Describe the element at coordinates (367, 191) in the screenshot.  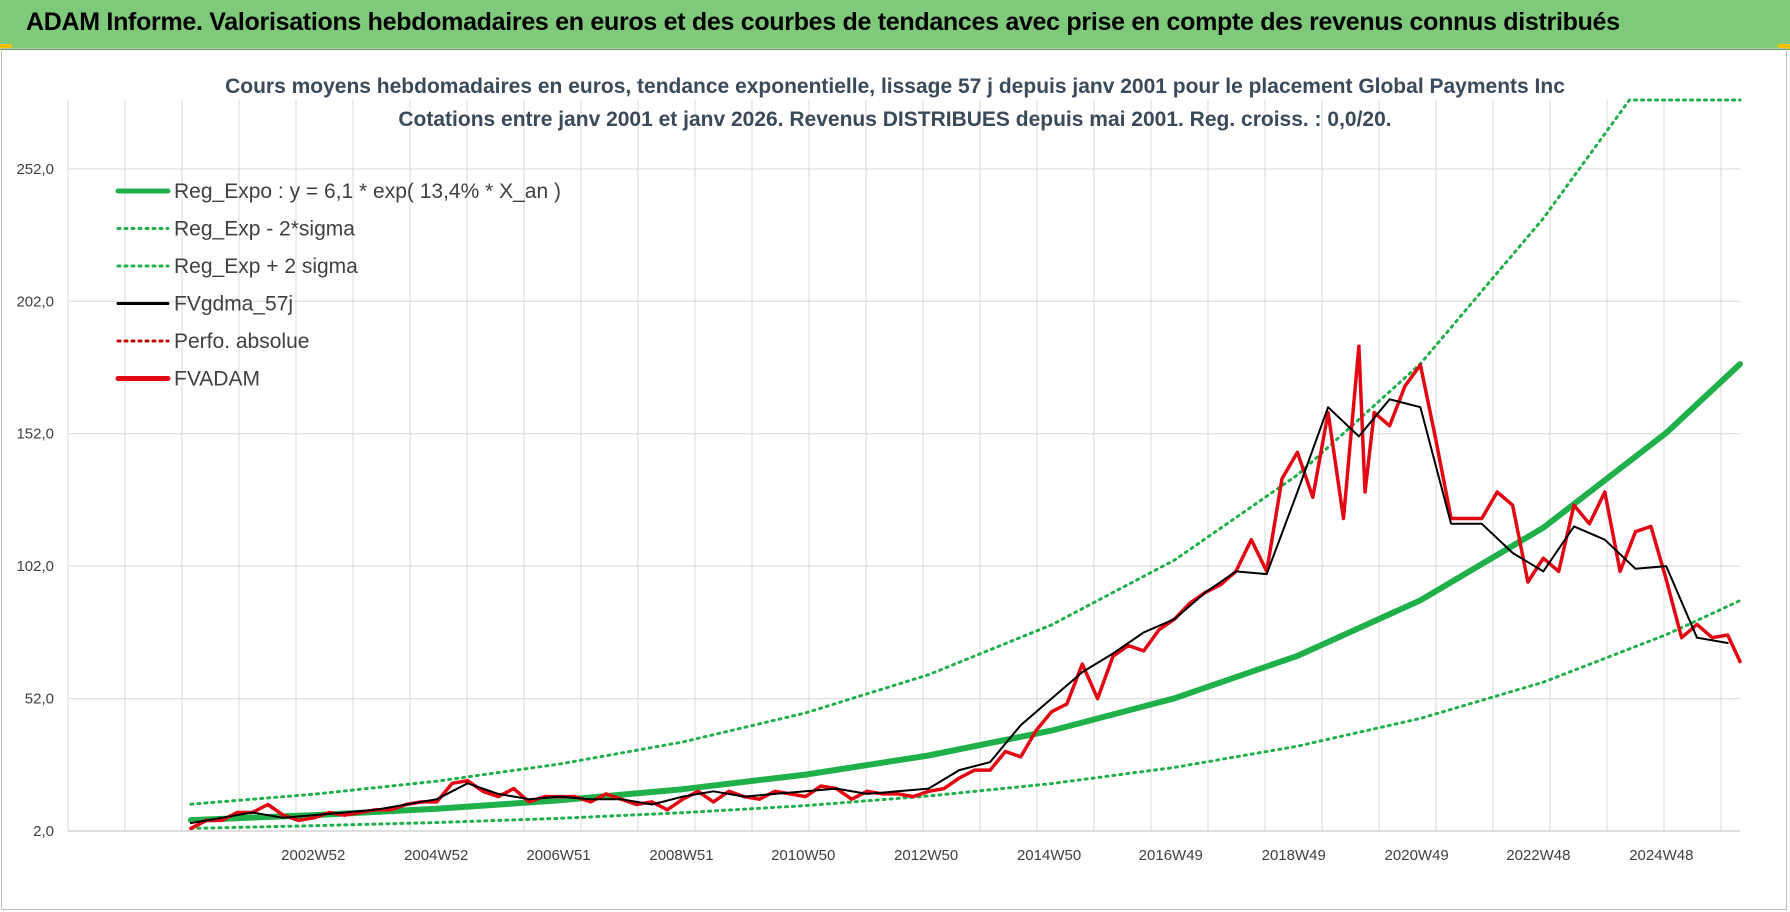
I see `legend-entry: Reg_Expo : y = 6,1 * exp( 13,4% * X_an )` at that location.